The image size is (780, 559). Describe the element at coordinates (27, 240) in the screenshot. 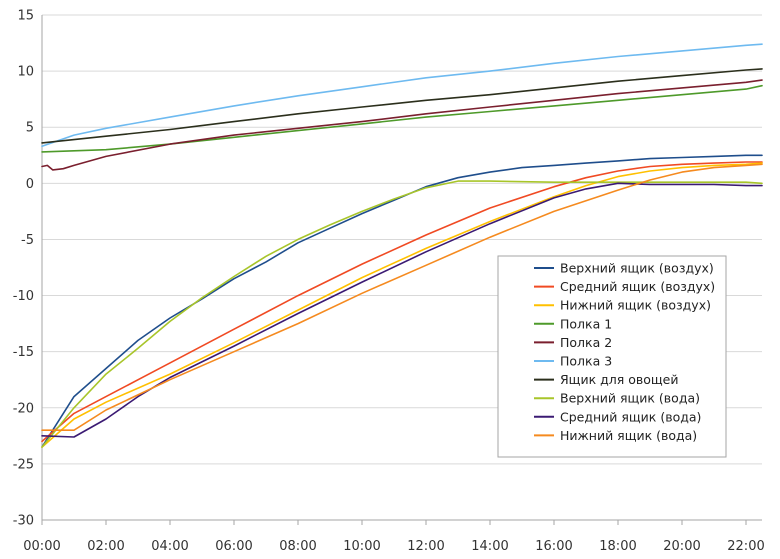

I see `y-tick-label: -5` at that location.